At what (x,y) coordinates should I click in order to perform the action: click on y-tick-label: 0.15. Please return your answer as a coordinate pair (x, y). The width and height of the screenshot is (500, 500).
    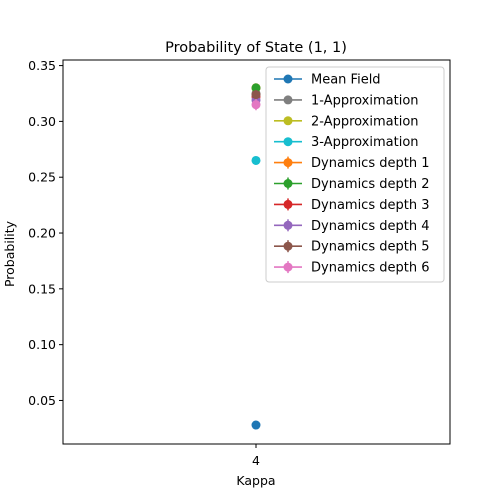
    Looking at the image, I should click on (42, 288).